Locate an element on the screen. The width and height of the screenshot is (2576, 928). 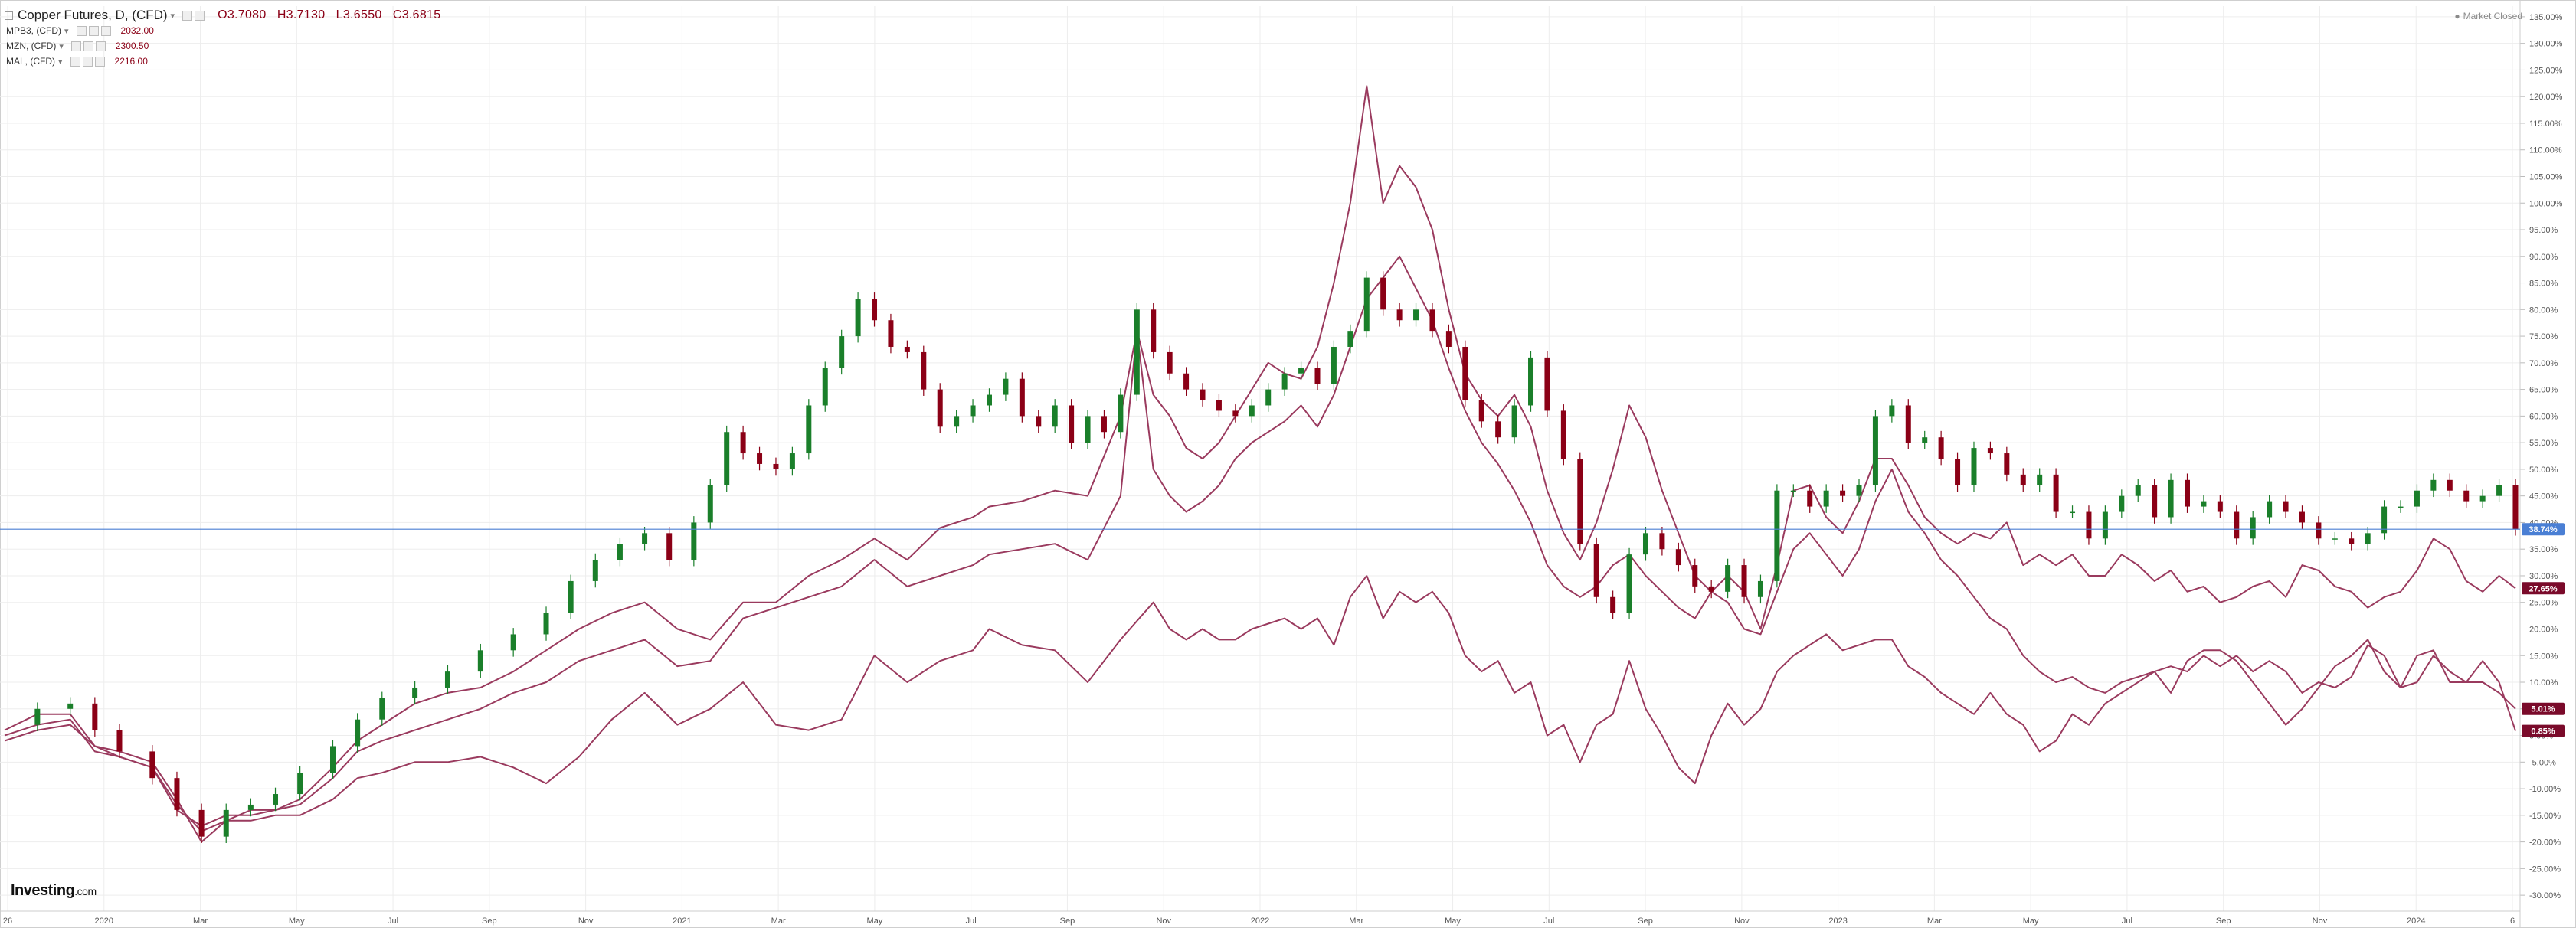
comparison-name: MZN, (CFD) is located at coordinates (31, 46).